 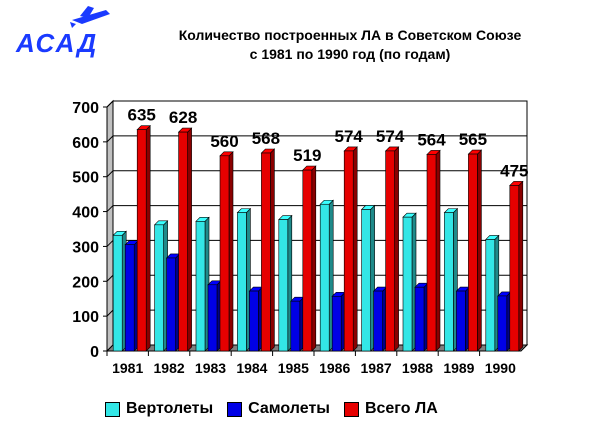 What do you see at coordinates (366, 280) in the screenshot?
I see `bar-Вертолеты-1987` at bounding box center [366, 280].